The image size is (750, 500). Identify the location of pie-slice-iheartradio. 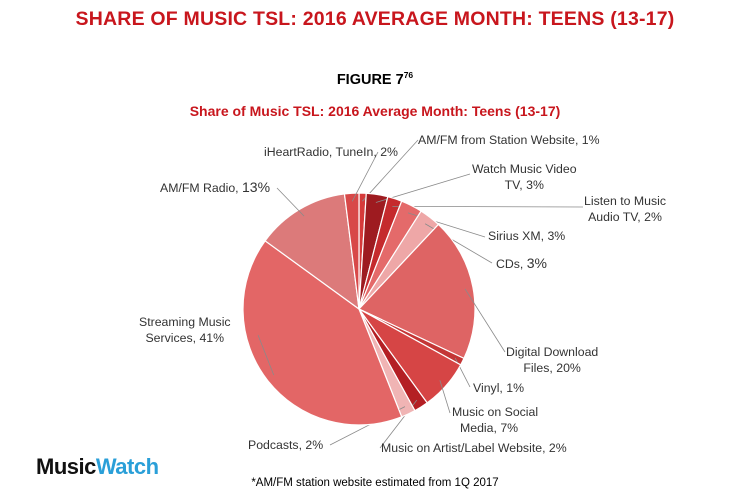
(351, 251).